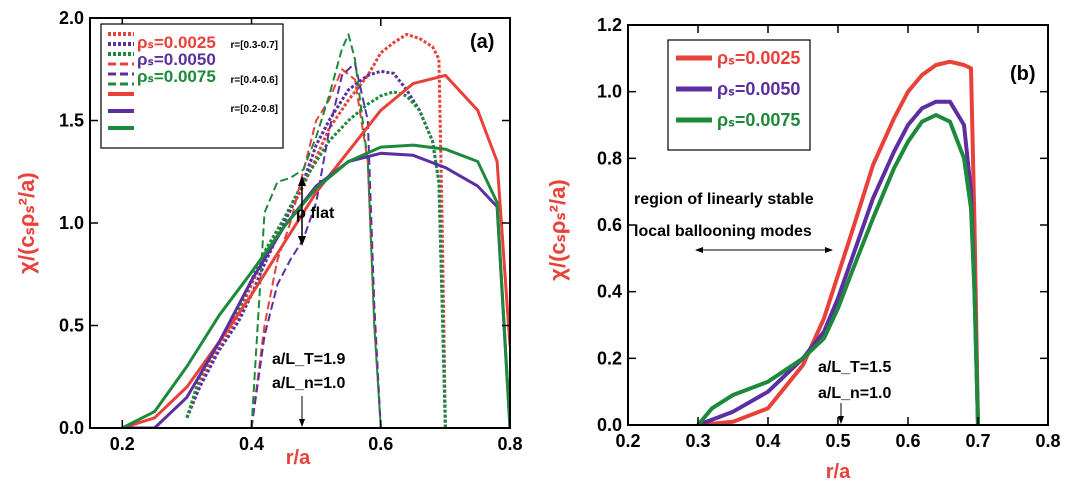 Image resolution: width=1078 pixels, height=484 pixels. Describe the element at coordinates (302, 423) in the screenshot. I see `a-param-arrowhead` at that location.